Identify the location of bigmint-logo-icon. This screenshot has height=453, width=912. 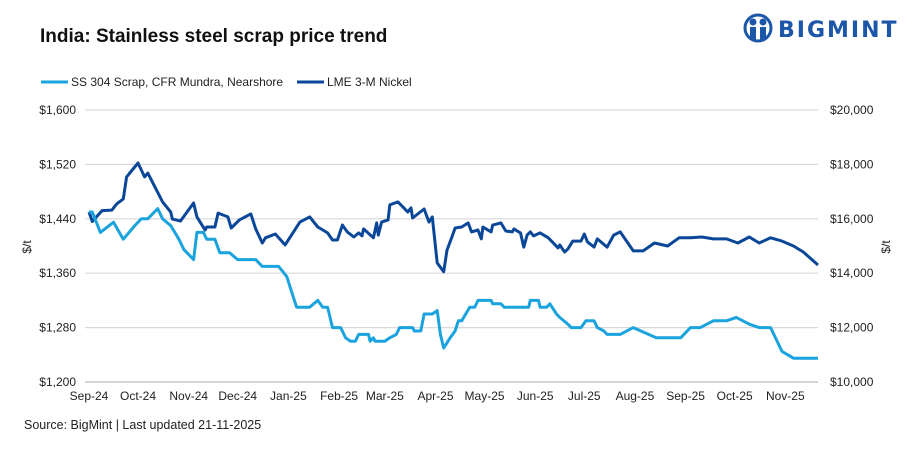
(758, 28).